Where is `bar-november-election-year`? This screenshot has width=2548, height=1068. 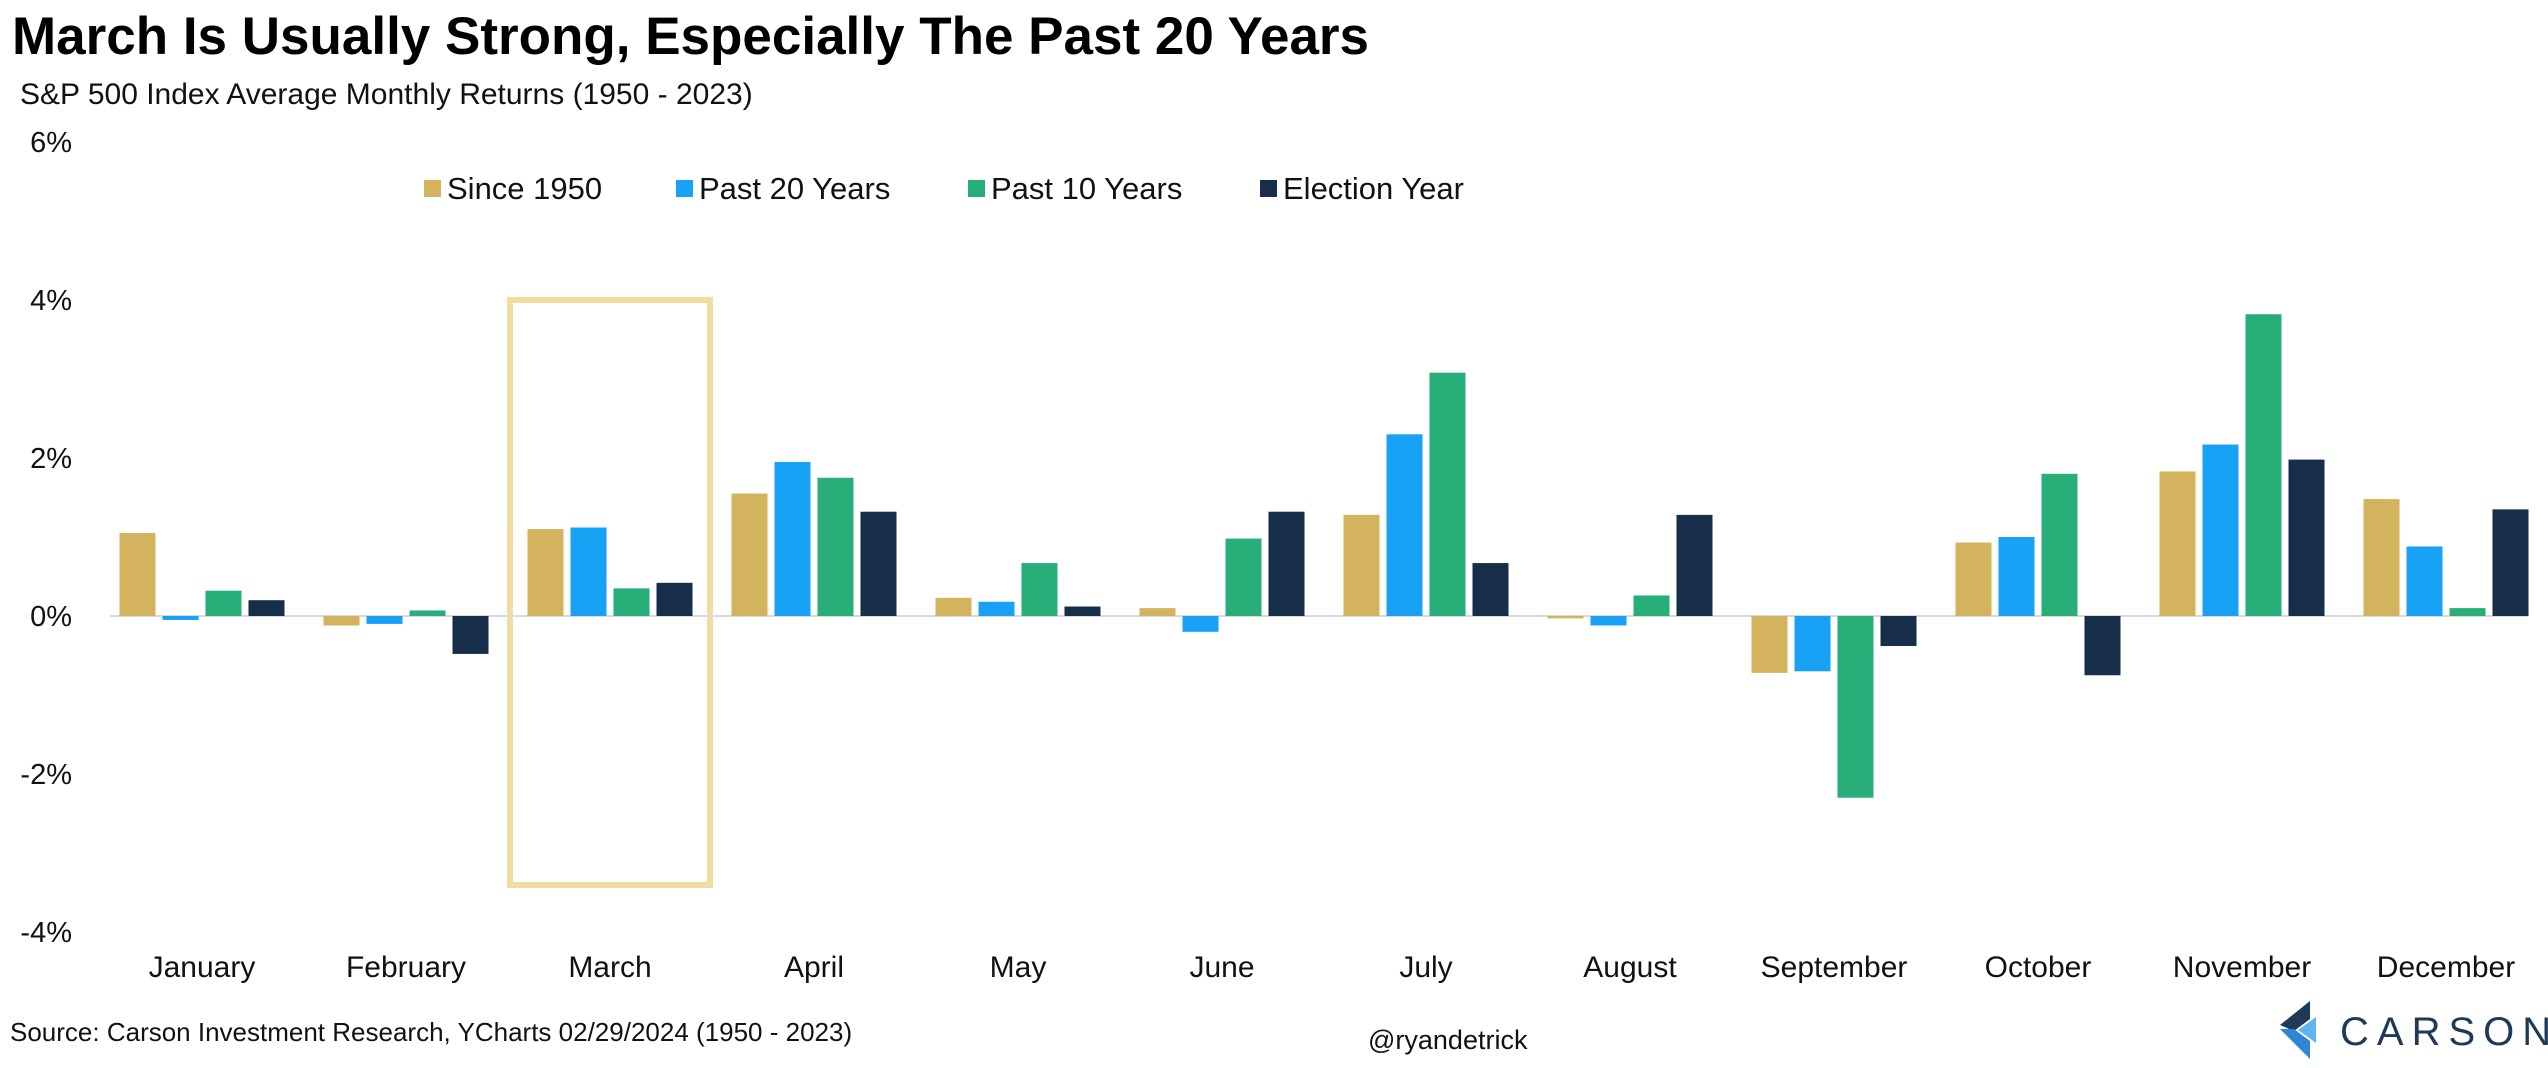
bar-november-election-year is located at coordinates (2306, 537).